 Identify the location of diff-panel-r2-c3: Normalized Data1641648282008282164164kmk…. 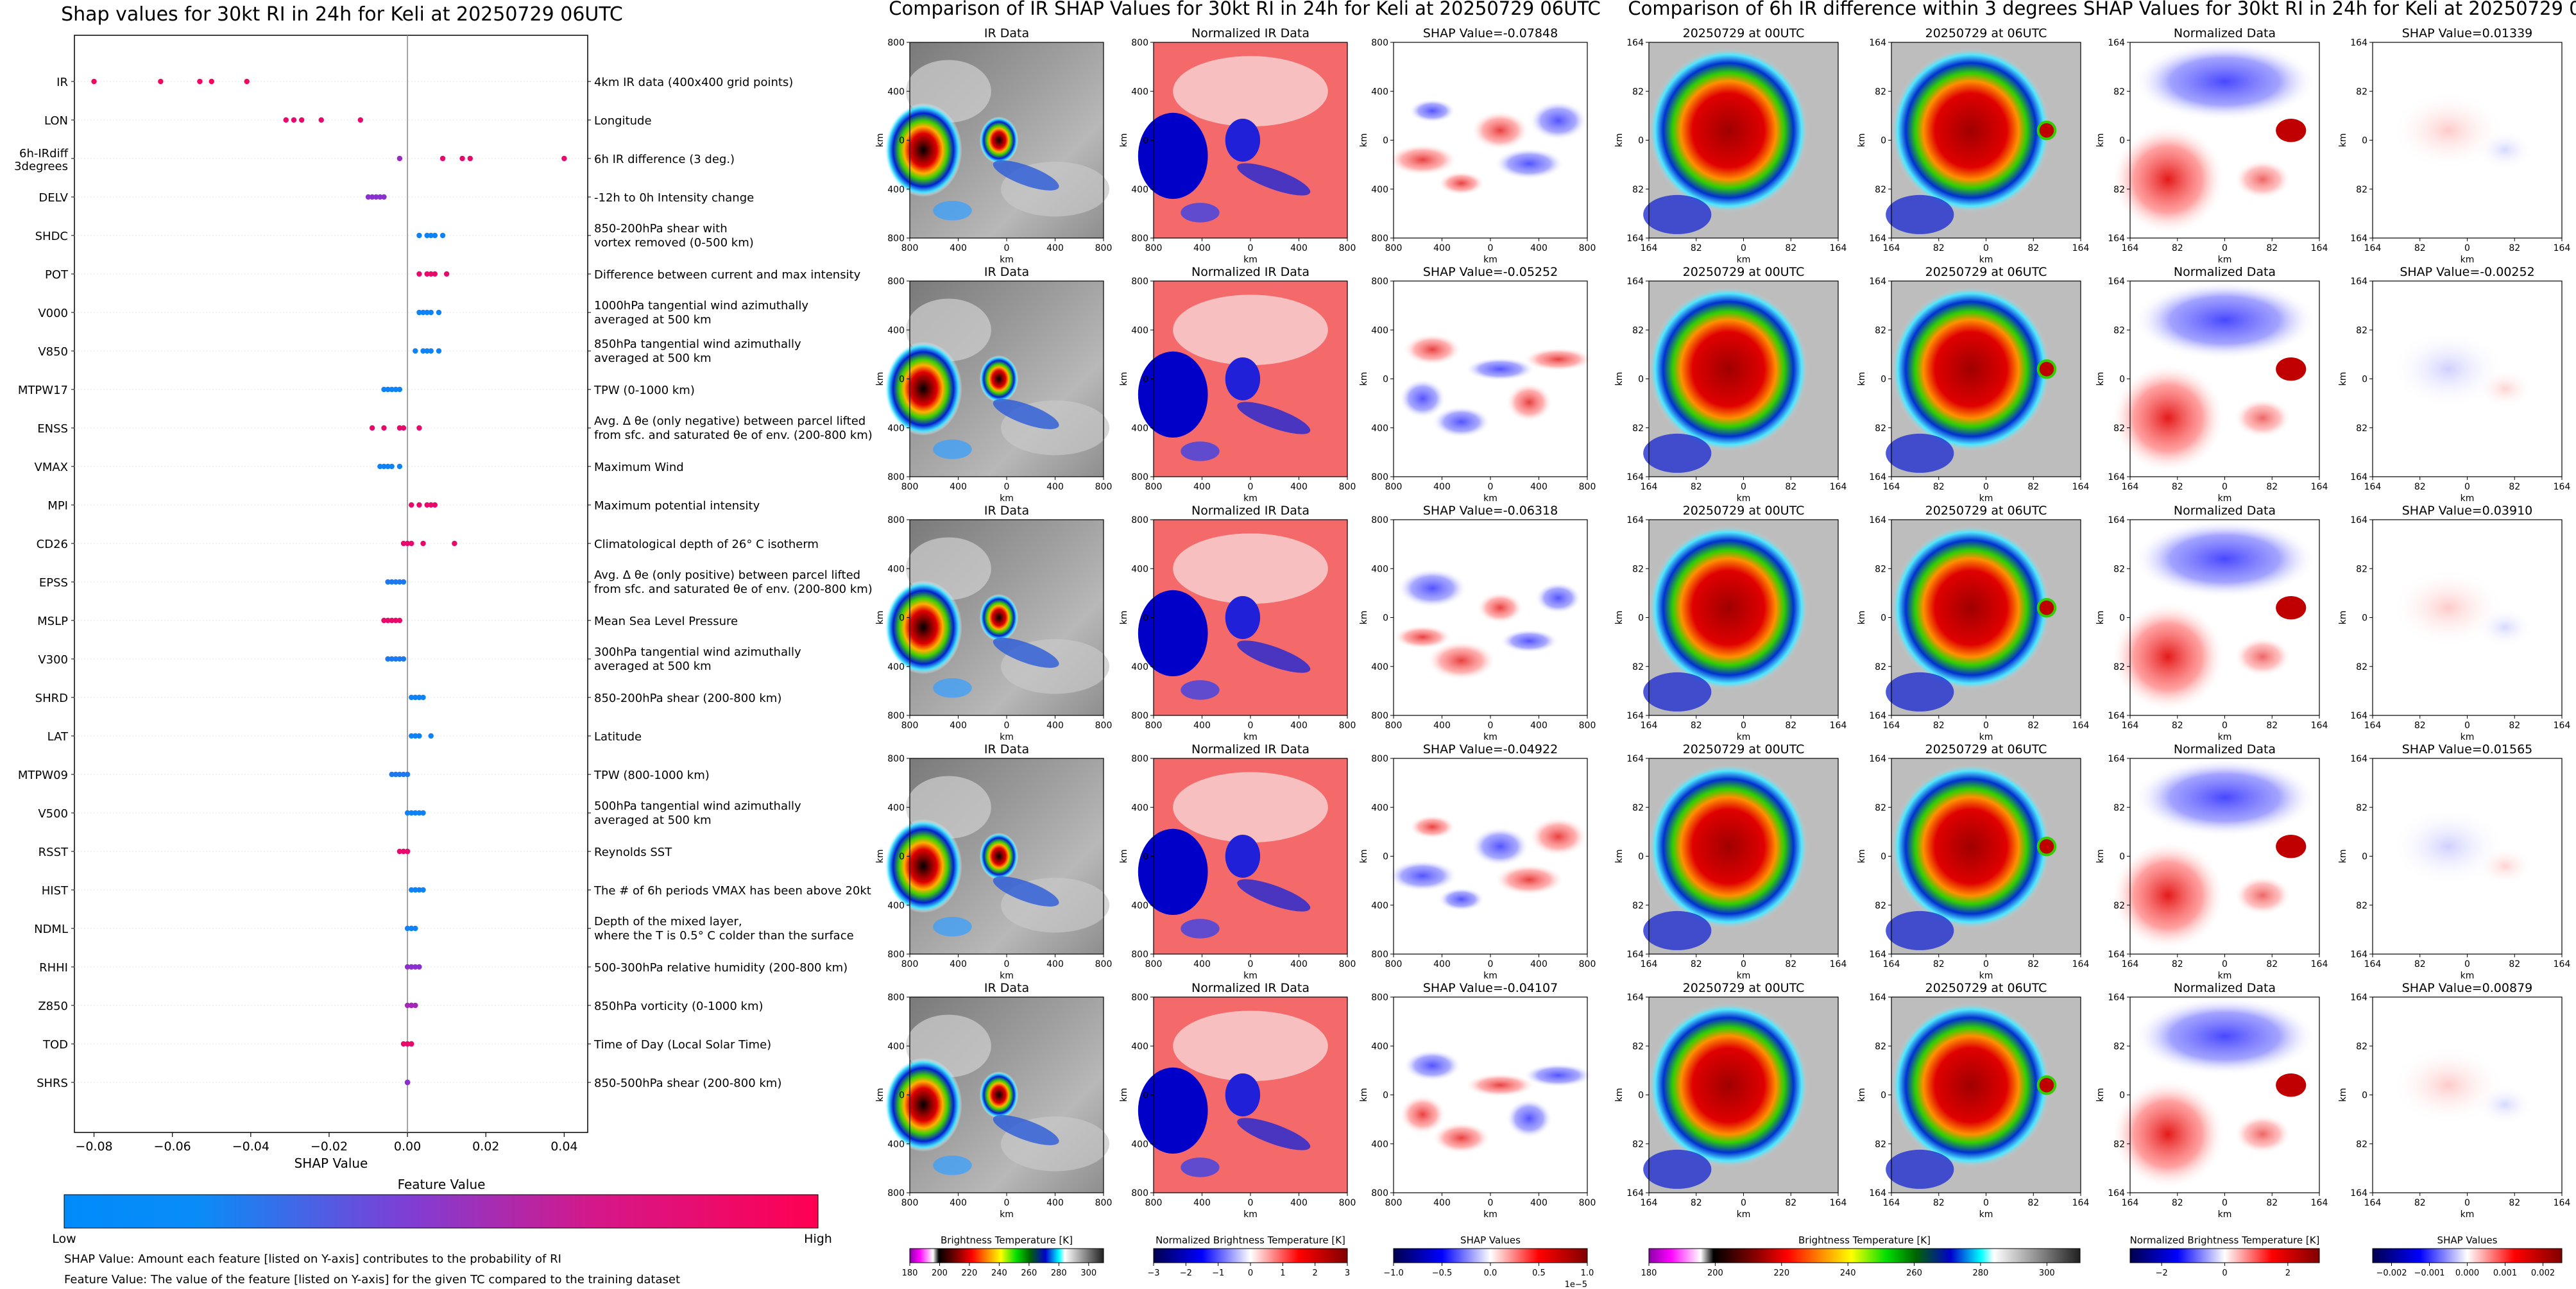
(2211, 384).